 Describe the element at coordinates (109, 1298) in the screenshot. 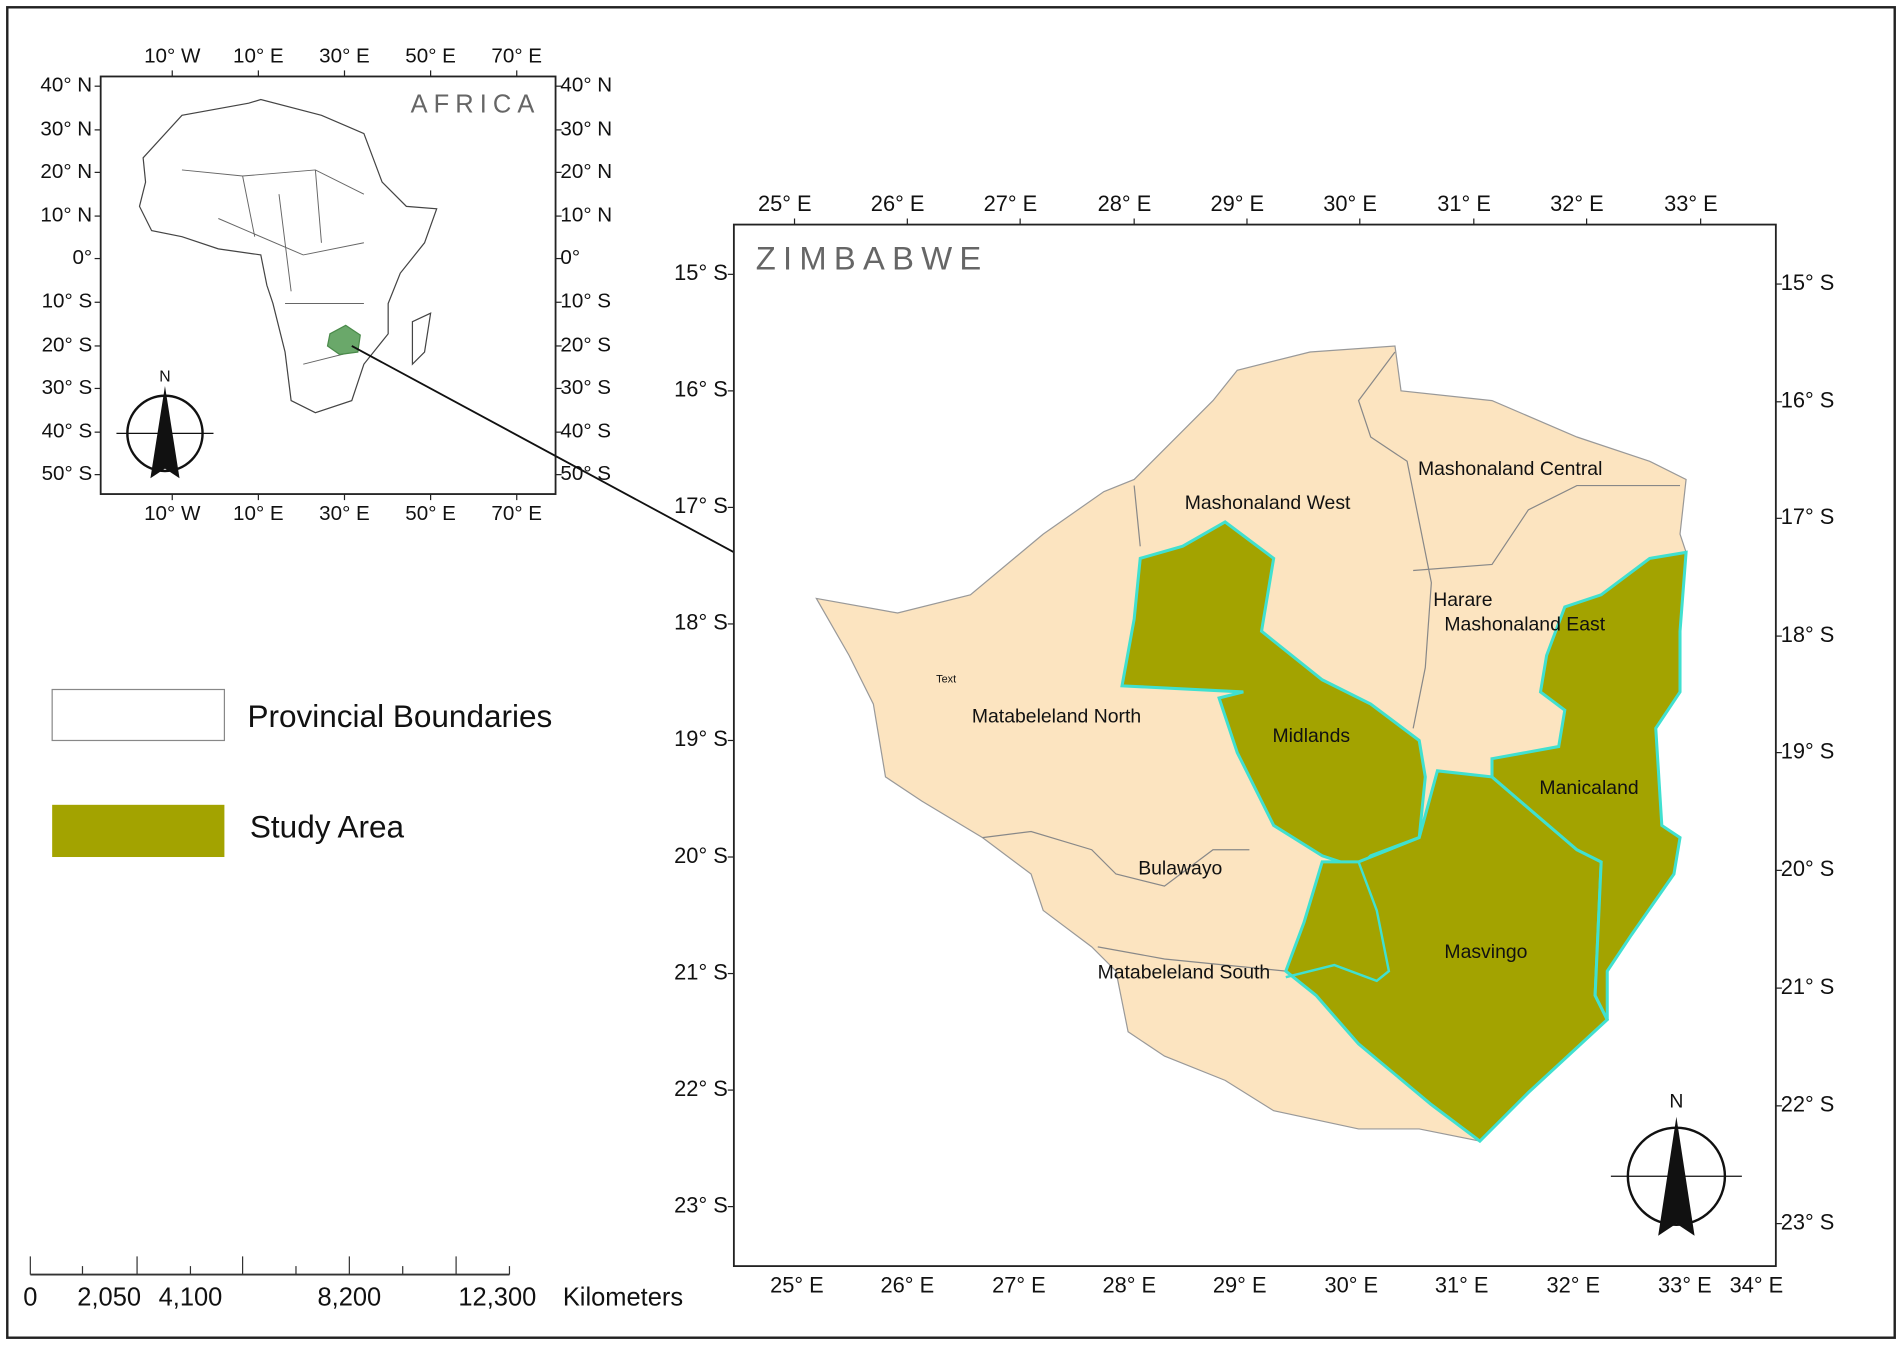

I see `scale-label: 2,050` at that location.